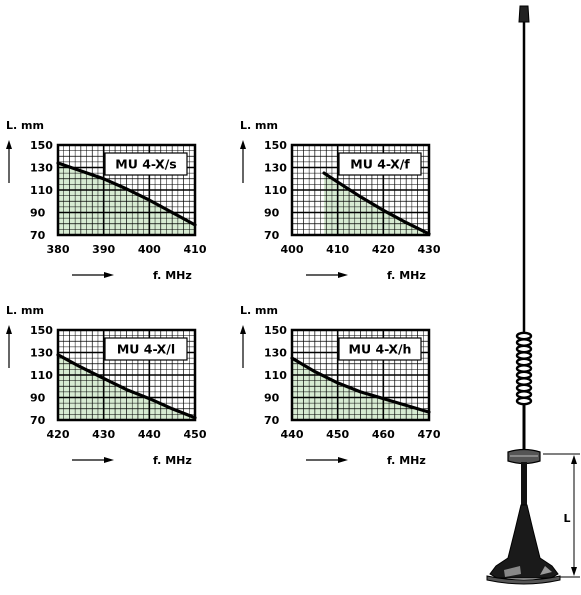 This screenshot has height=595, width=581. What do you see at coordinates (103, 249) in the screenshot?
I see `x-tick-label: 390` at bounding box center [103, 249].